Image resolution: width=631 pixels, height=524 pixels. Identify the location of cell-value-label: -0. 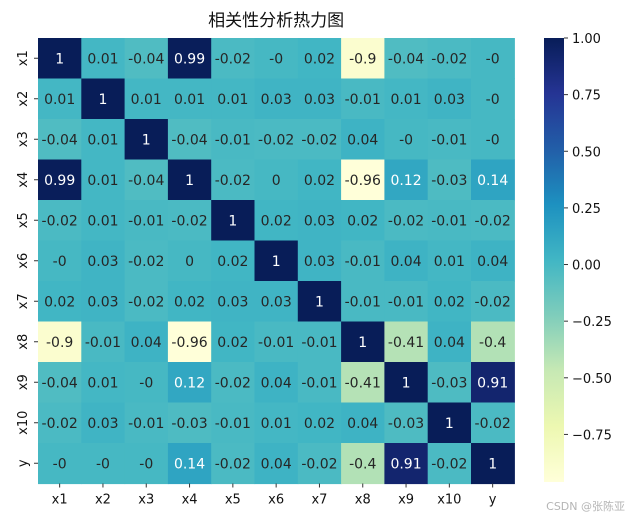
(103, 464).